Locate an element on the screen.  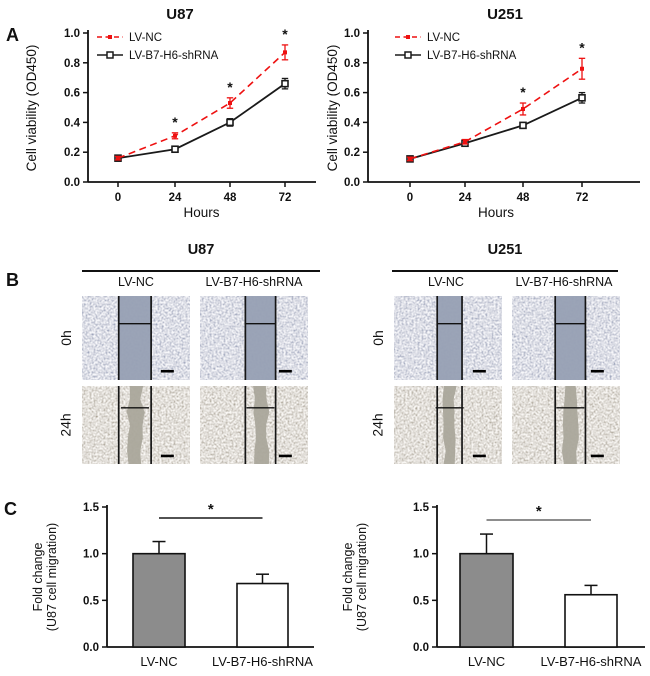
legend-label: LV-B7-H6-shRNA is located at coordinates (472, 56).